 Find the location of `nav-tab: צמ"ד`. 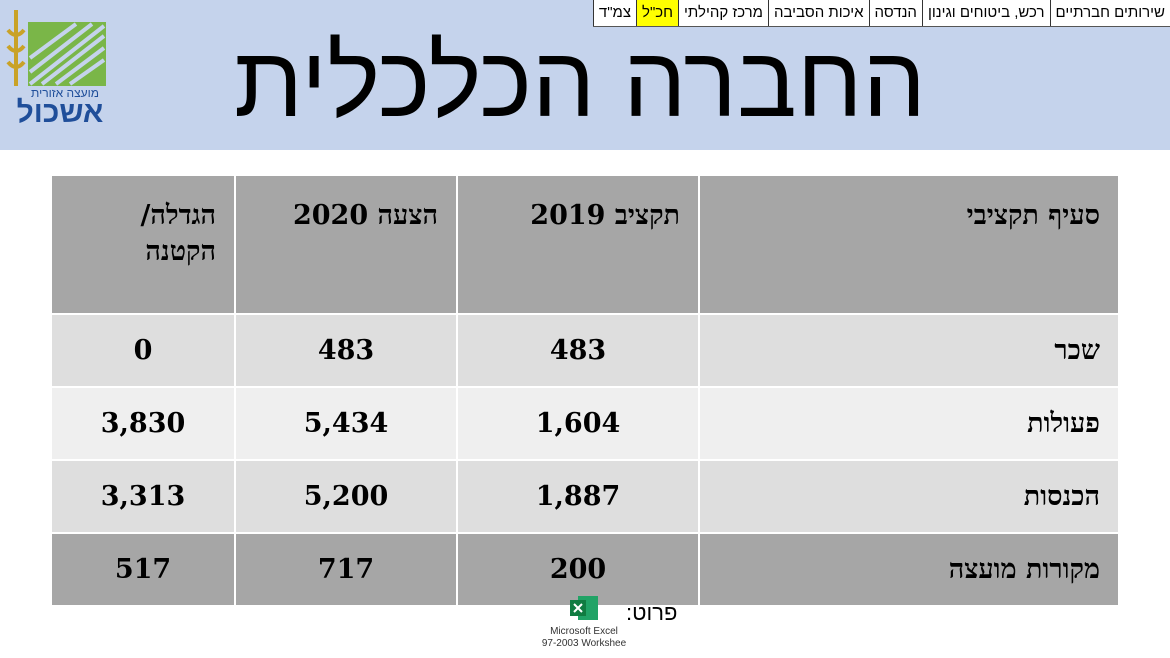

nav-tab: צמ"ד is located at coordinates (614, 13).